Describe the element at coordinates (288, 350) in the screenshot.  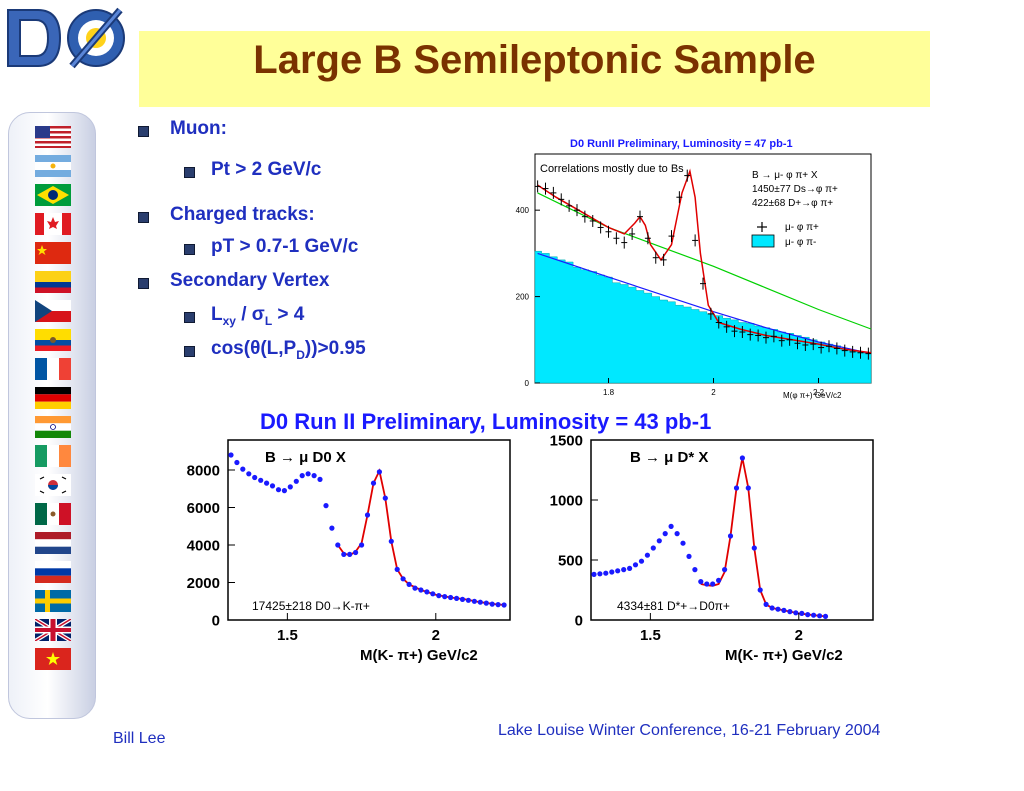
I see `bullet-cos-text: cos(θ(L,PD))>0.95` at that location.